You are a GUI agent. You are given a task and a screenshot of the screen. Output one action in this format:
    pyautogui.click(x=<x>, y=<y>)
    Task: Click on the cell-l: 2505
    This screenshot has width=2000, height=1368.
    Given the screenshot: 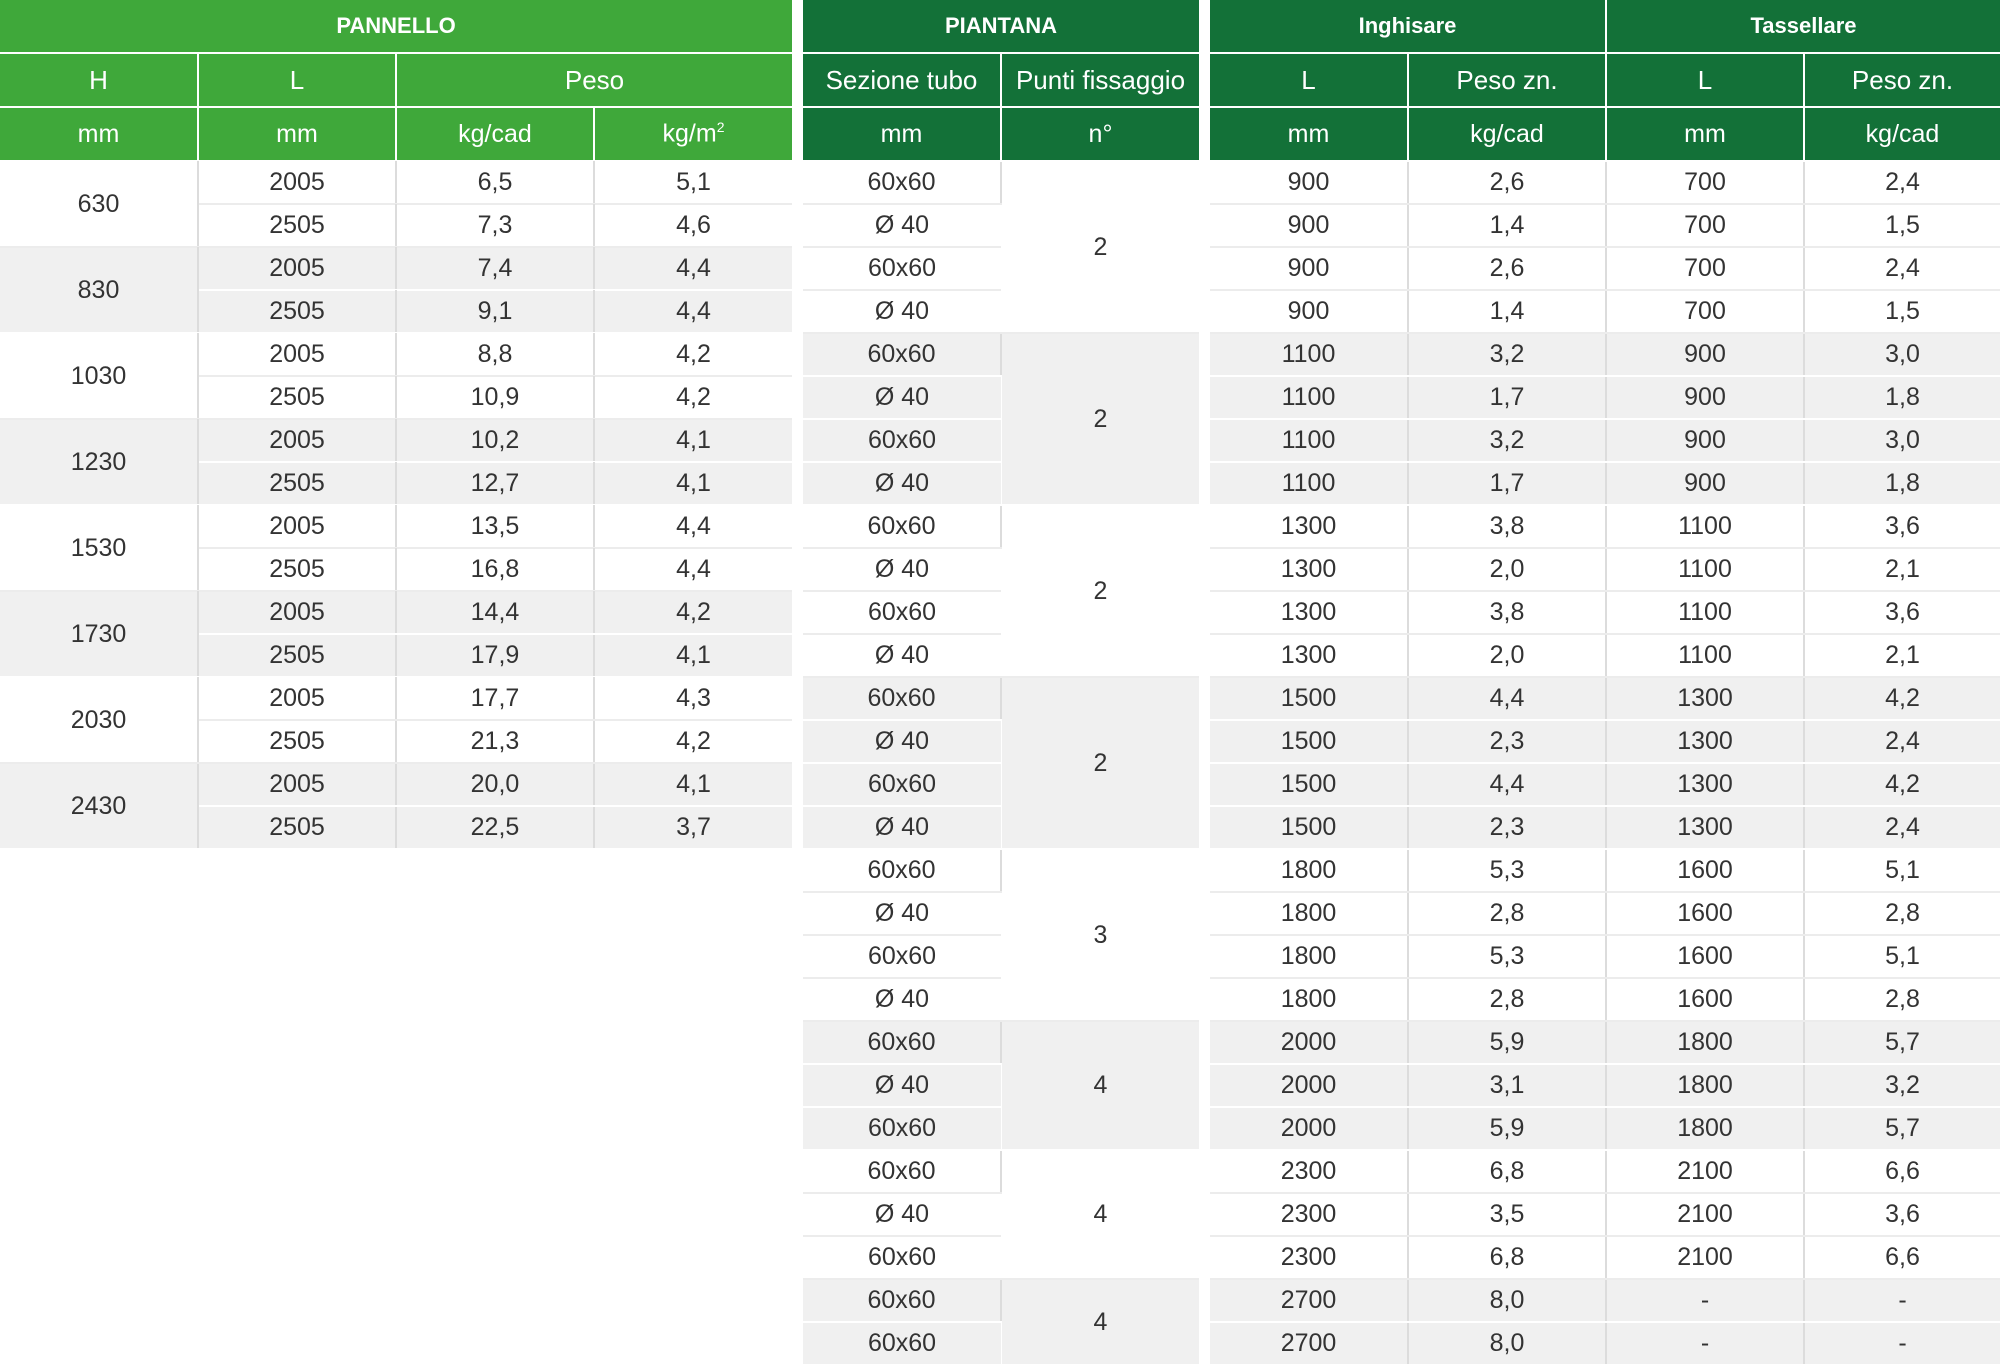 What is the action you would take?
    pyautogui.click(x=297, y=828)
    